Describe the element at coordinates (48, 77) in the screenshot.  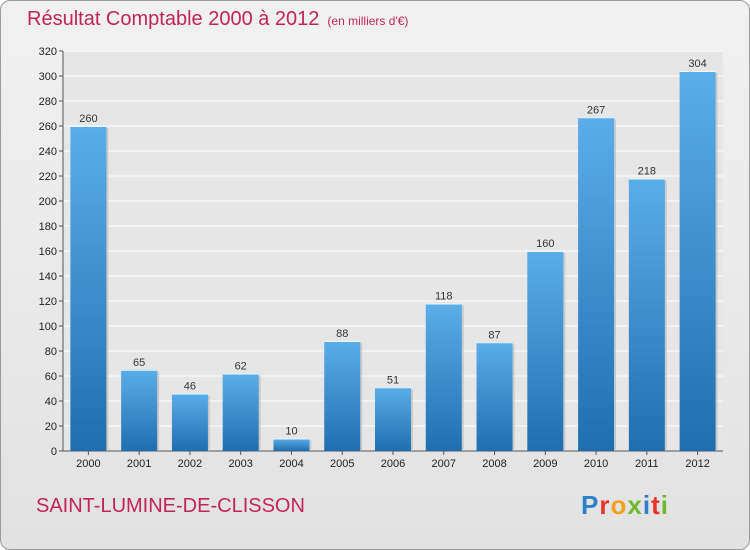
I see `y-tick-label: 300` at that location.